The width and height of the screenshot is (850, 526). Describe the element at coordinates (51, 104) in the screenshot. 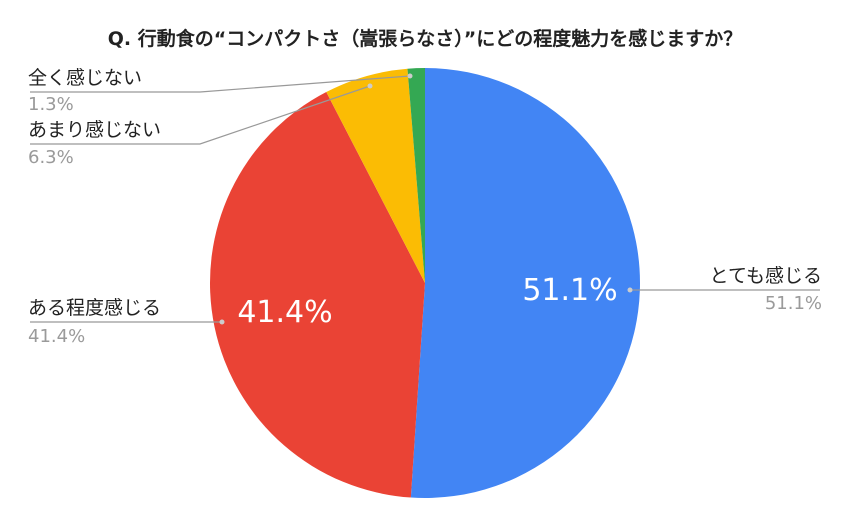

I see `pct-none: 1.3%` at that location.